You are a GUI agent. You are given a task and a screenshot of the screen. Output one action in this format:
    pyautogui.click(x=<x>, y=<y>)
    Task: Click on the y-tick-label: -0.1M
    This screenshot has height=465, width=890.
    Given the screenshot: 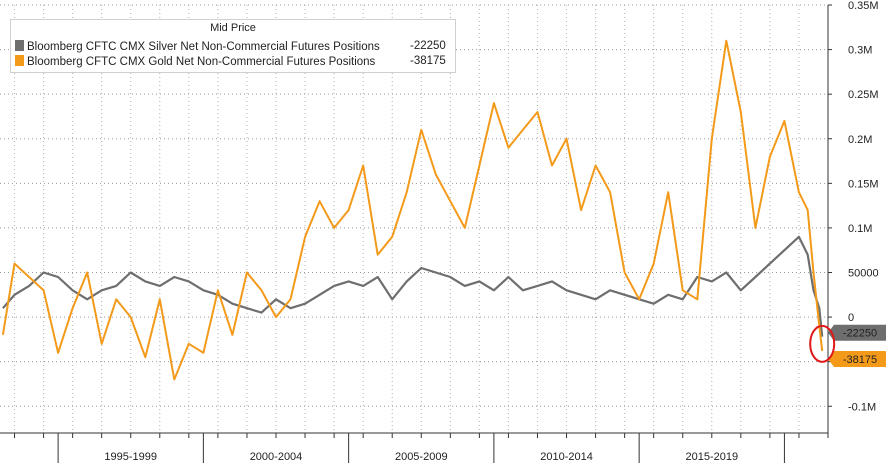 What is the action you would take?
    pyautogui.click(x=862, y=407)
    